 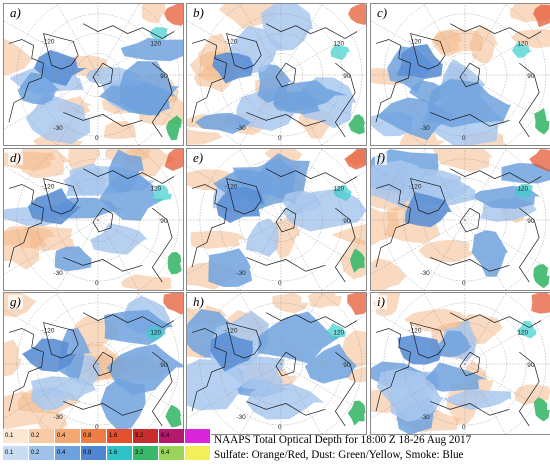 What do you see at coordinates (164, 76) in the screenshot?
I see `map-tick-label: 90` at bounding box center [164, 76].